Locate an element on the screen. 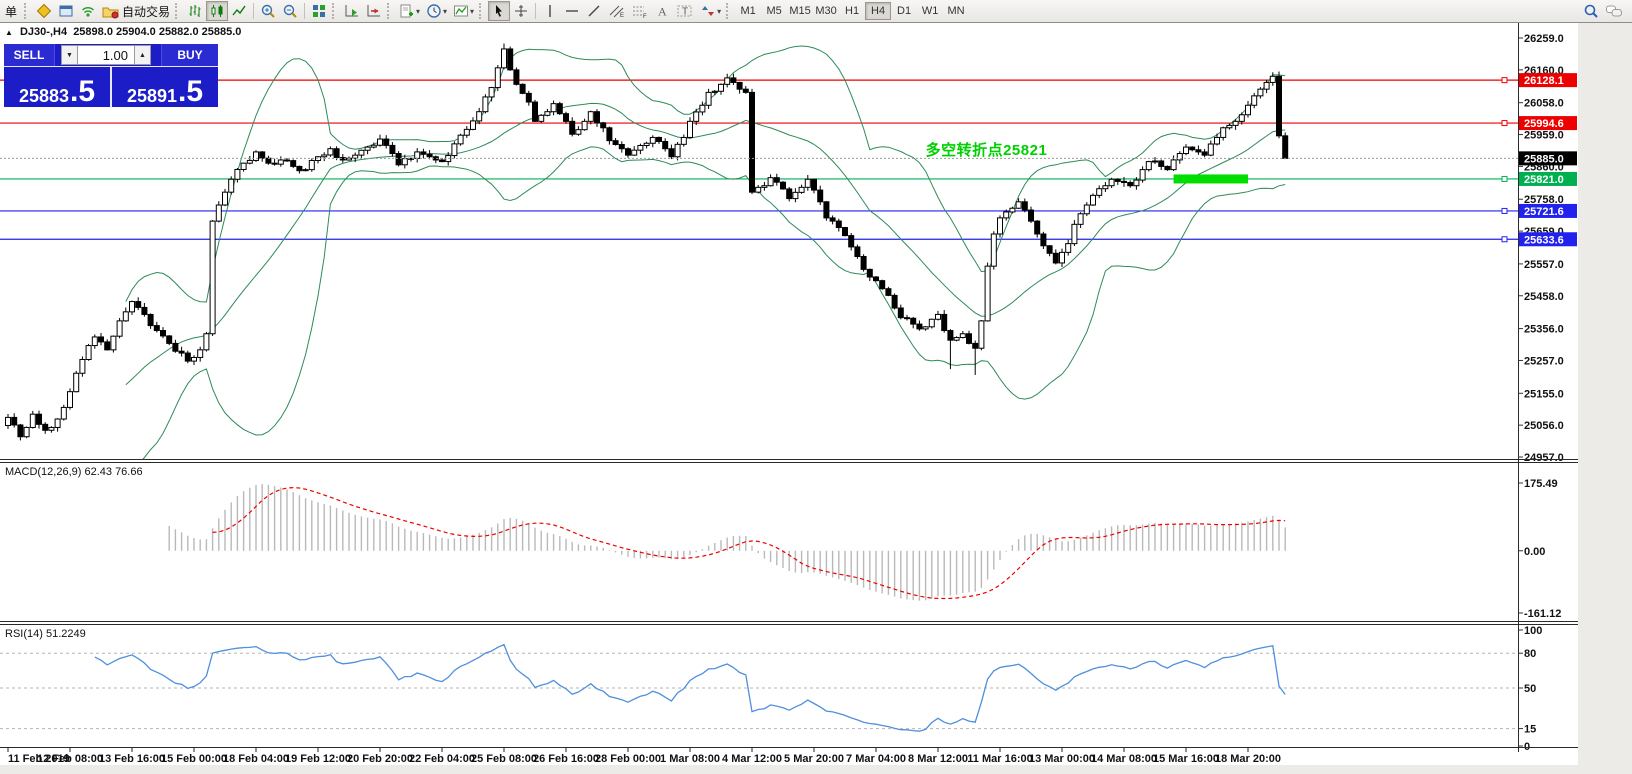 The image size is (1632, 774). svg-text: 25885.0 is located at coordinates (1544, 159).